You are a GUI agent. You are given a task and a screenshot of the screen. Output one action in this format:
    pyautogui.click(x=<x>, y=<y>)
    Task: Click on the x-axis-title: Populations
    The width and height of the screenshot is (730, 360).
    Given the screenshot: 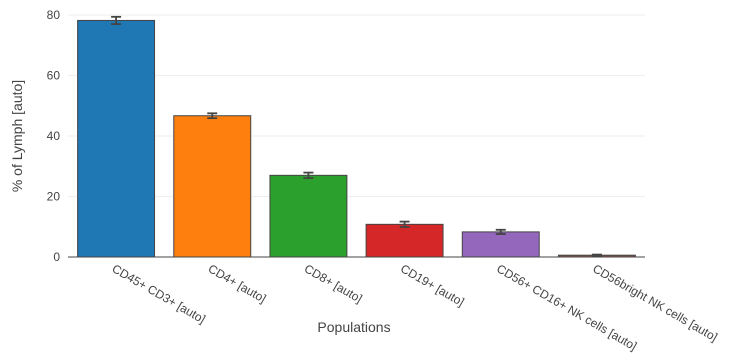 What is the action you would take?
    pyautogui.click(x=353, y=327)
    